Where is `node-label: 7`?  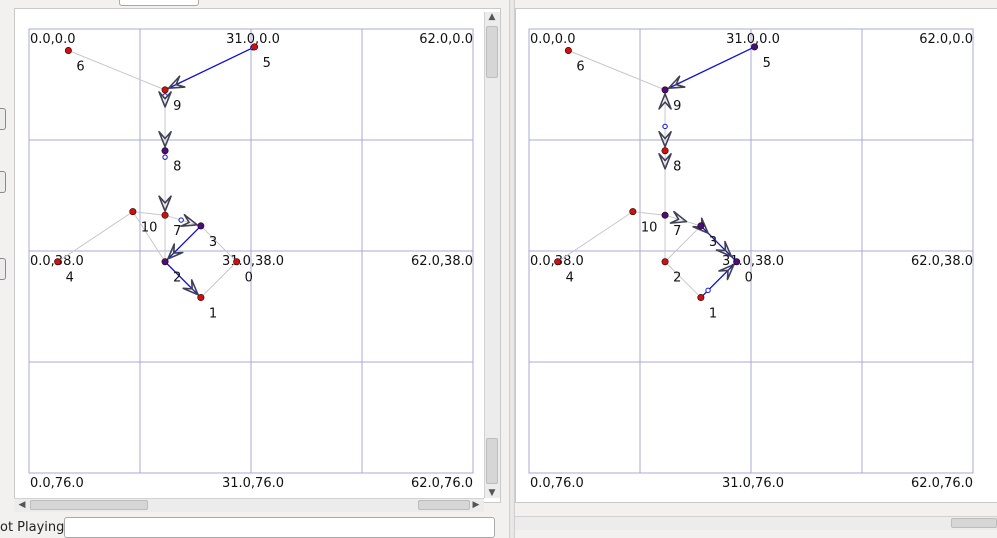 node-label: 7 is located at coordinates (177, 231).